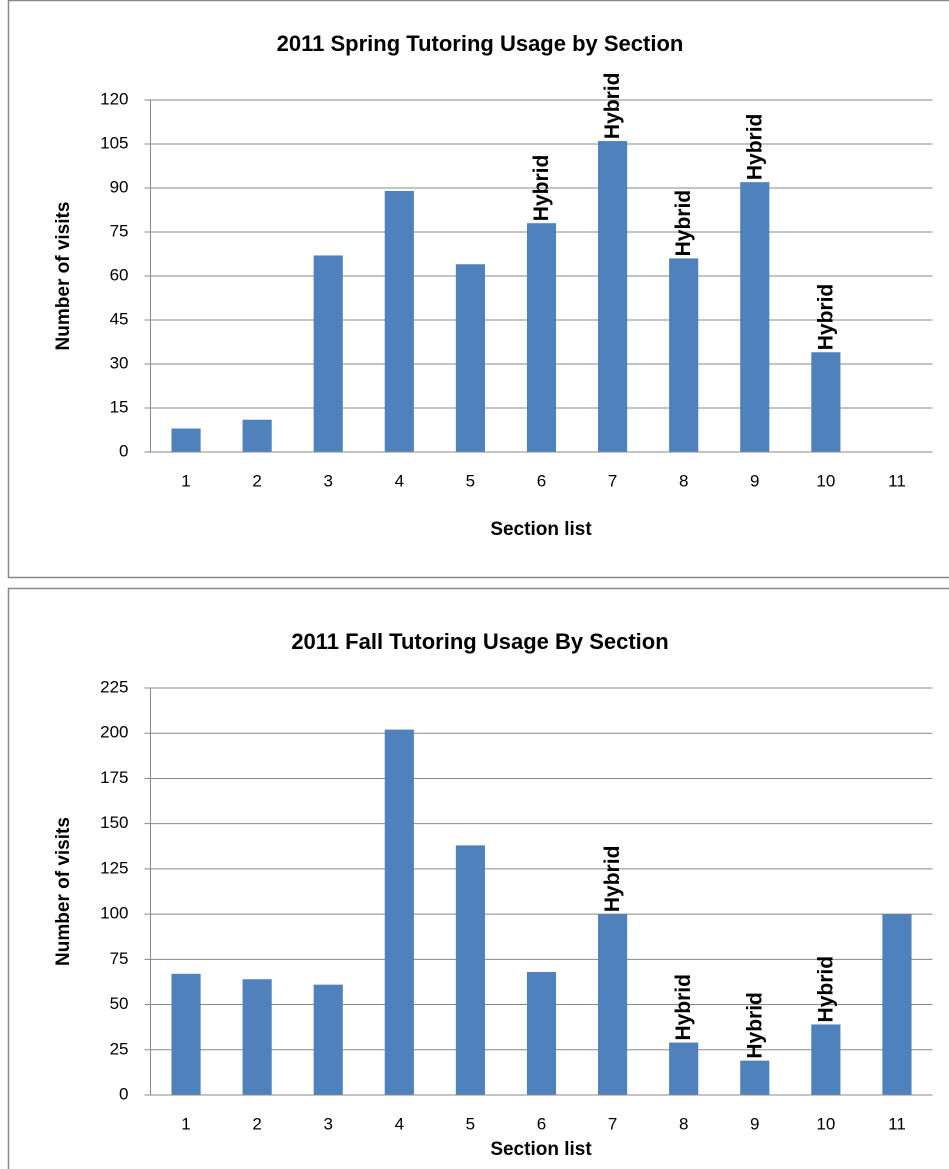 Image resolution: width=949 pixels, height=1169 pixels. What do you see at coordinates (119, 362) in the screenshot?
I see `y-tick-label: 30` at bounding box center [119, 362].